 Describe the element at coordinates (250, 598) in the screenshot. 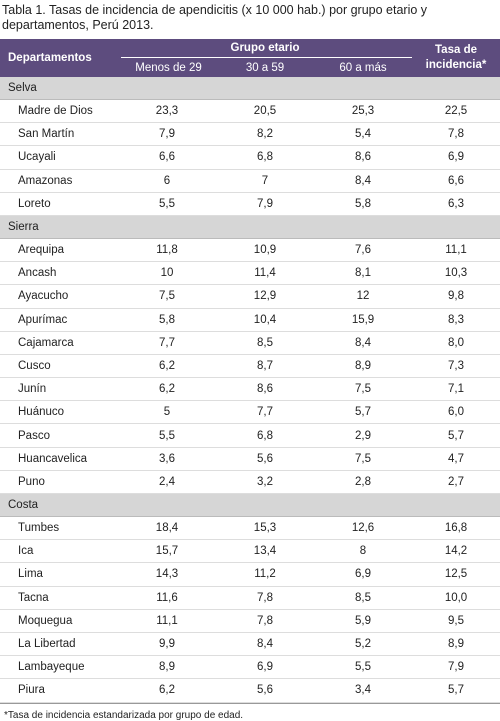

I see `data-row: Tacna 11,6 7,8 8,5 10,0` at that location.